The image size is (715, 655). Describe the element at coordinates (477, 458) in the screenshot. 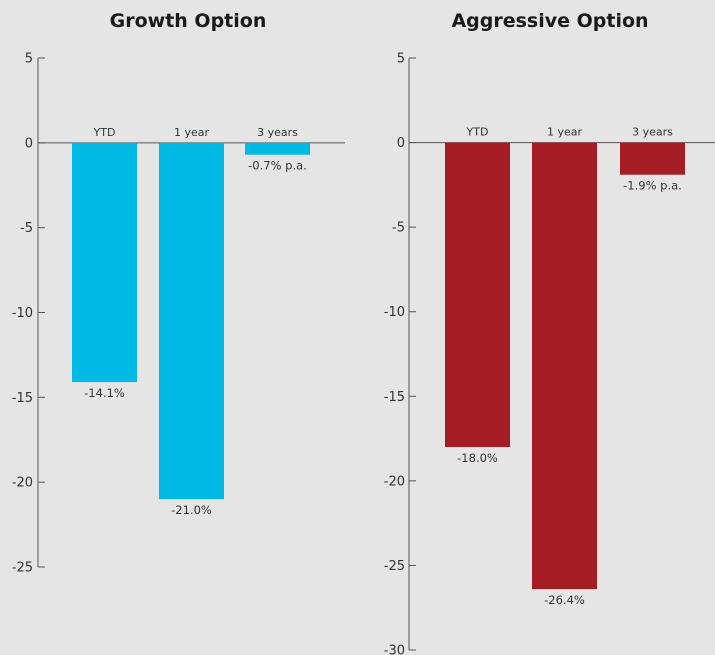

I see `data-label: -18.0%` at that location.